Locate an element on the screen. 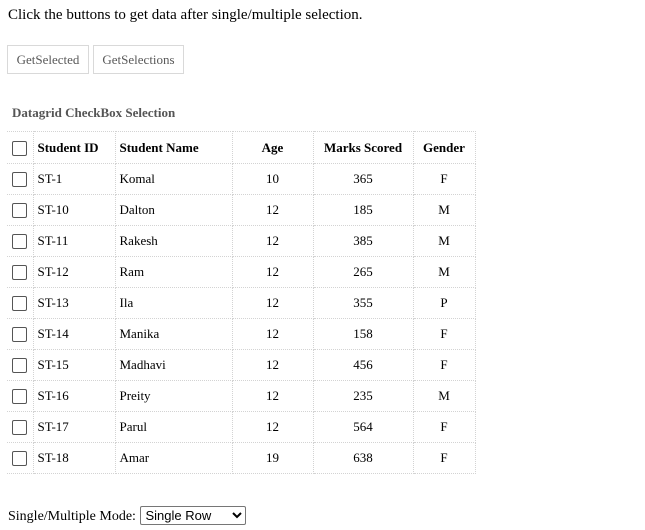 The height and width of the screenshot is (530, 645). cell-student-id: ST-12 is located at coordinates (74, 272).